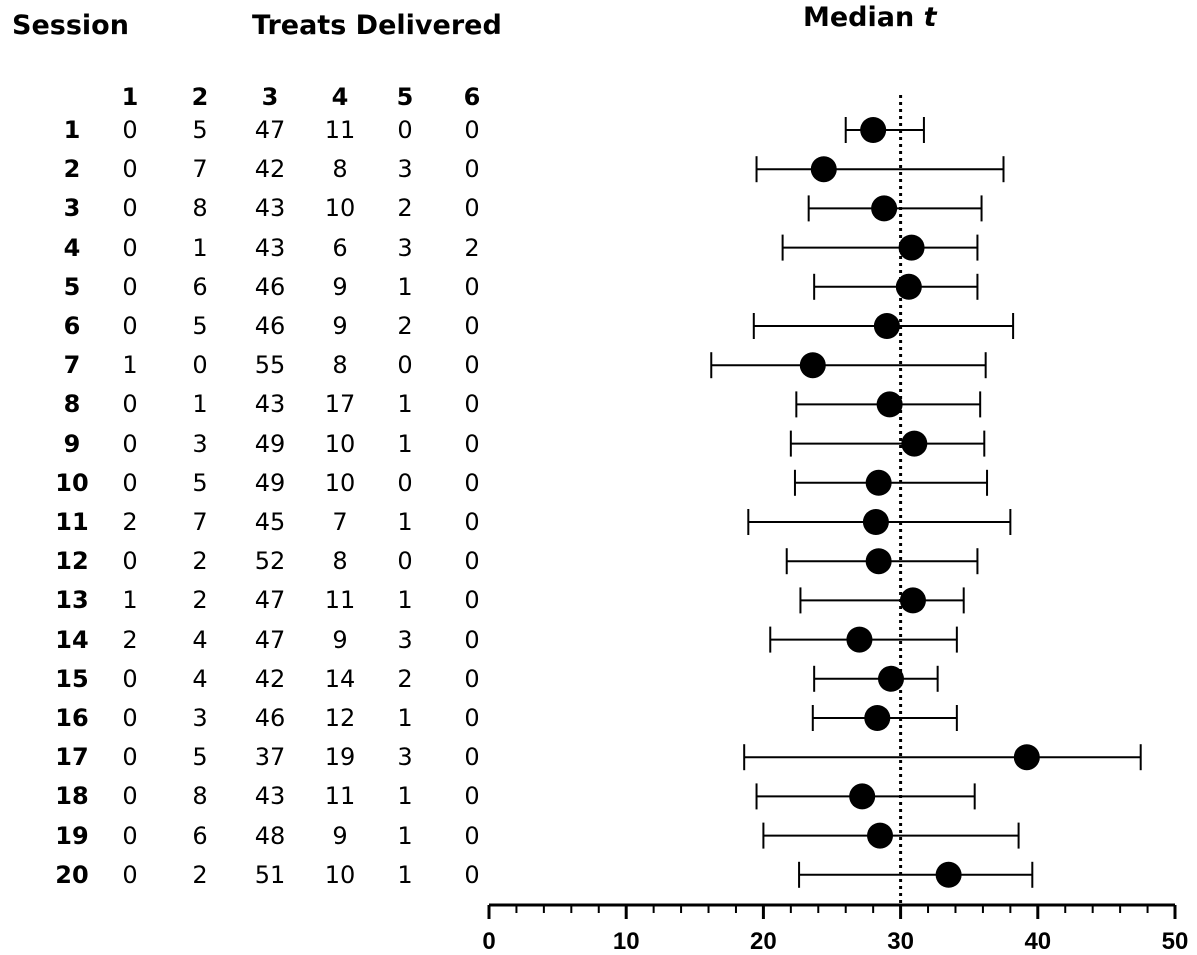  What do you see at coordinates (1037, 941) in the screenshot?
I see `x-tick-label: 40` at bounding box center [1037, 941].